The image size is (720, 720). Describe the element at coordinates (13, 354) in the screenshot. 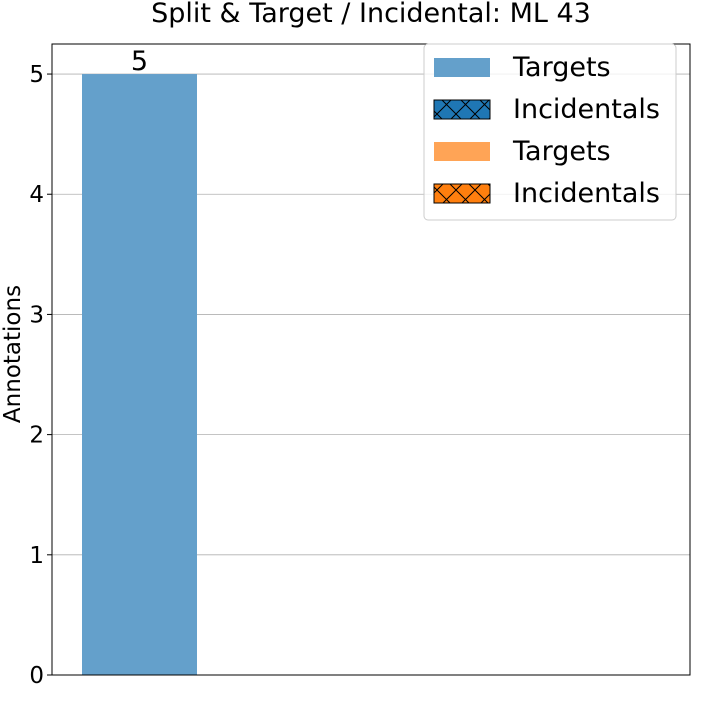

I see `y-axis-label: Annotations` at that location.